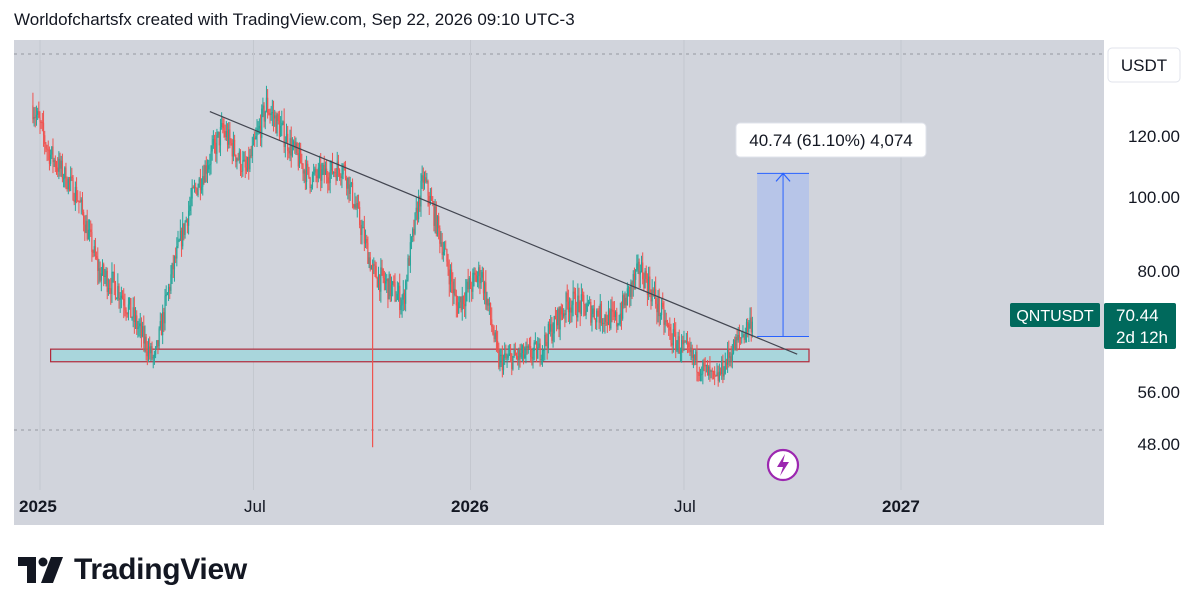  What do you see at coordinates (831, 140) in the screenshot?
I see `measure-label-box` at bounding box center [831, 140].